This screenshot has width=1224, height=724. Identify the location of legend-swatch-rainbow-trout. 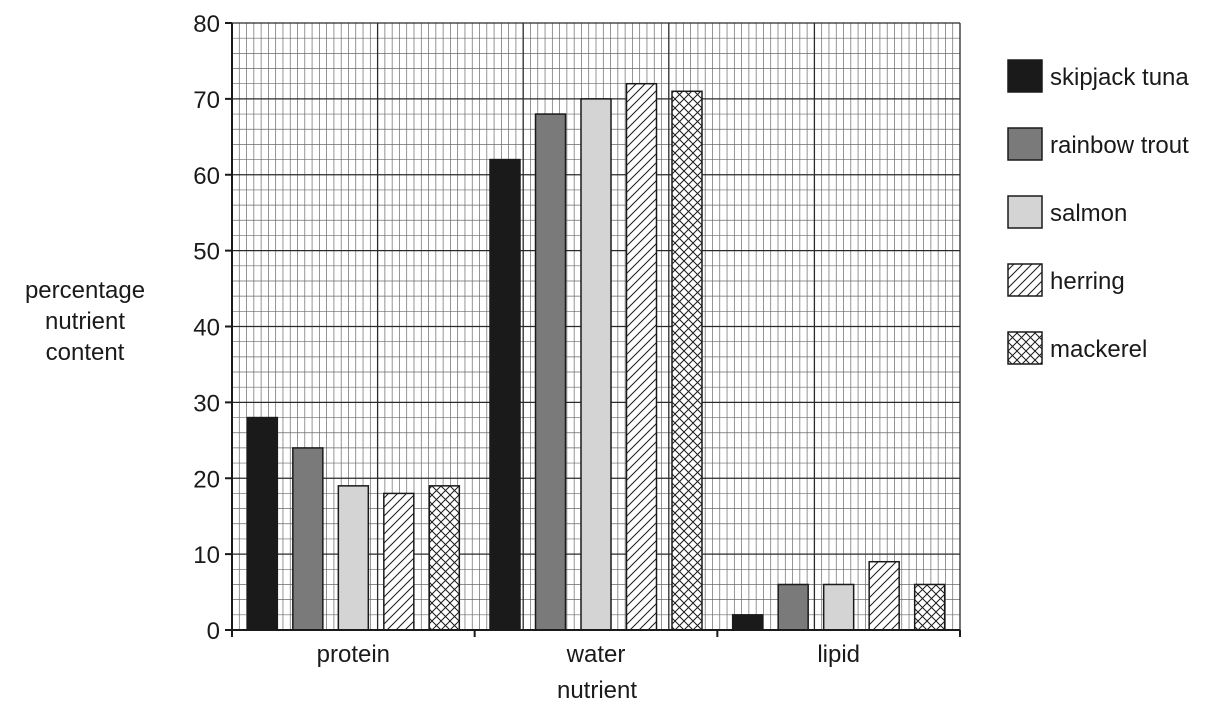
(1025, 144).